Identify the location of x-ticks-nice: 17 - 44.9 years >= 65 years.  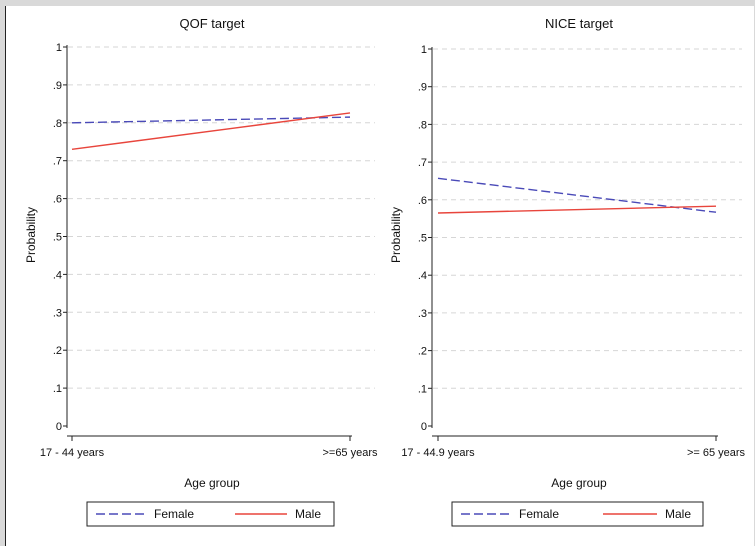
(573, 447).